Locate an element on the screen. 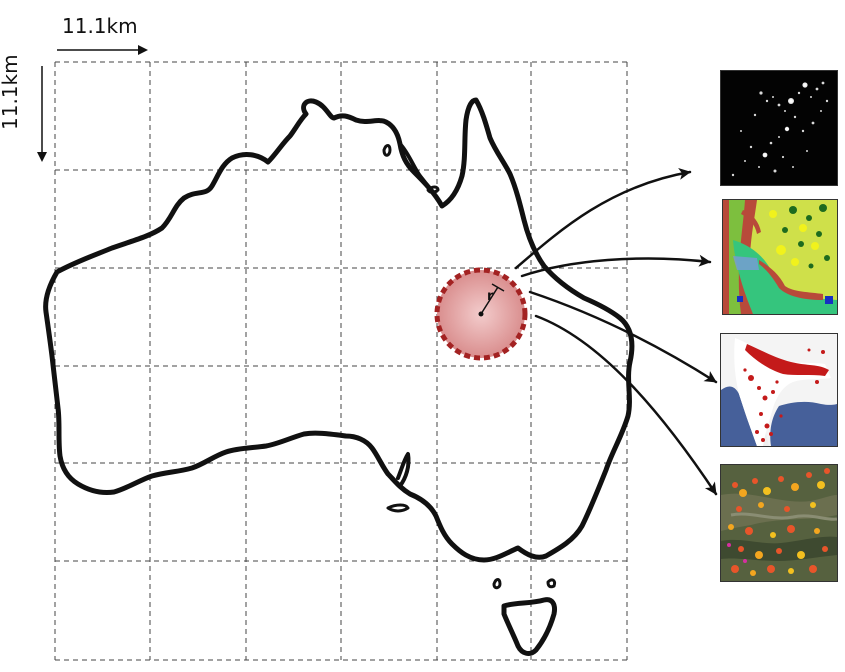 The height and width of the screenshot is (672, 845). radius-line is located at coordinates (489, 300).